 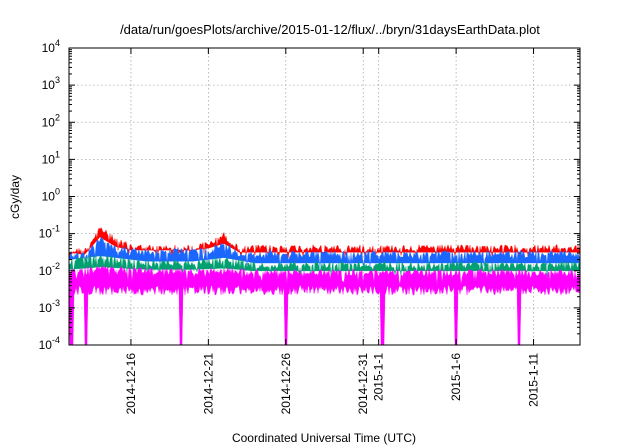 I want to click on x-tick-label: 2014-12-16, so click(x=131, y=384).